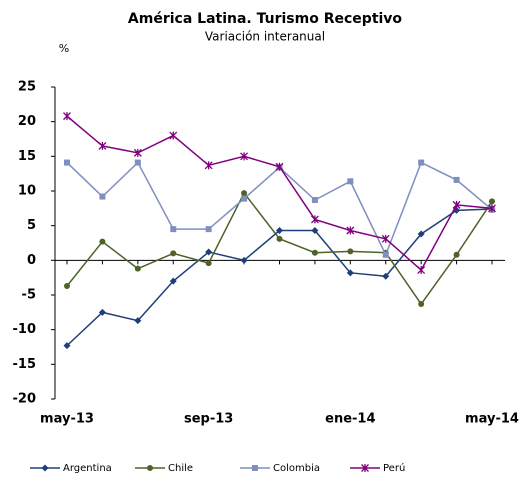 This screenshot has height=479, width=525. What do you see at coordinates (27, 87) in the screenshot?
I see `y-tick-label: 25` at bounding box center [27, 87].